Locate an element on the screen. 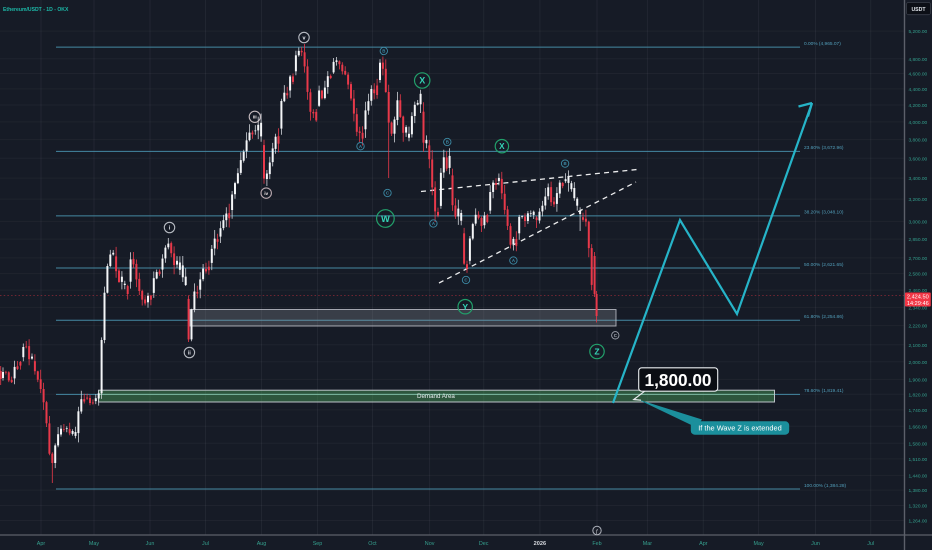  svg-text: 1,740.00 is located at coordinates (918, 411).